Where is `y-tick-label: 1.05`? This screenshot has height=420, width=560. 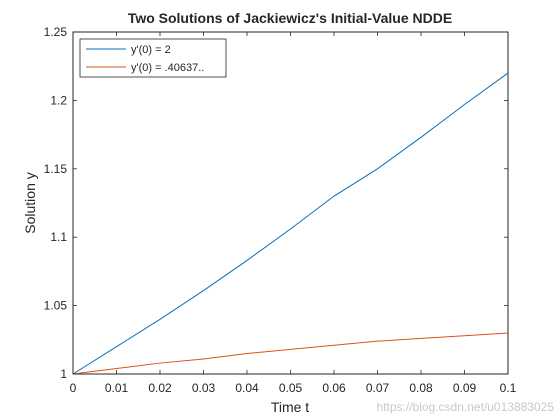
y-tick-label: 1.05 is located at coordinates (56, 306).